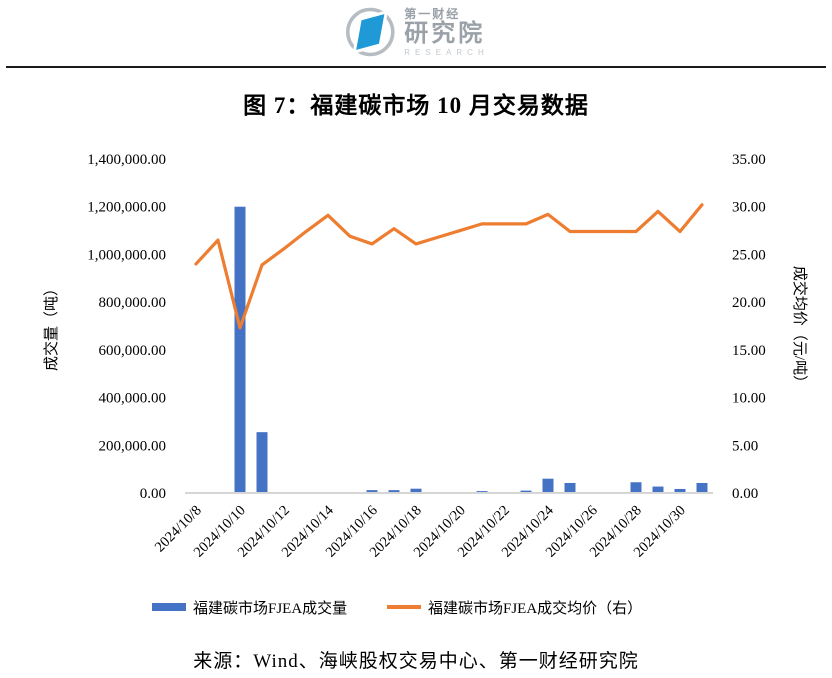  I want to click on right-axis-tick-label: 15.00, so click(749, 351).